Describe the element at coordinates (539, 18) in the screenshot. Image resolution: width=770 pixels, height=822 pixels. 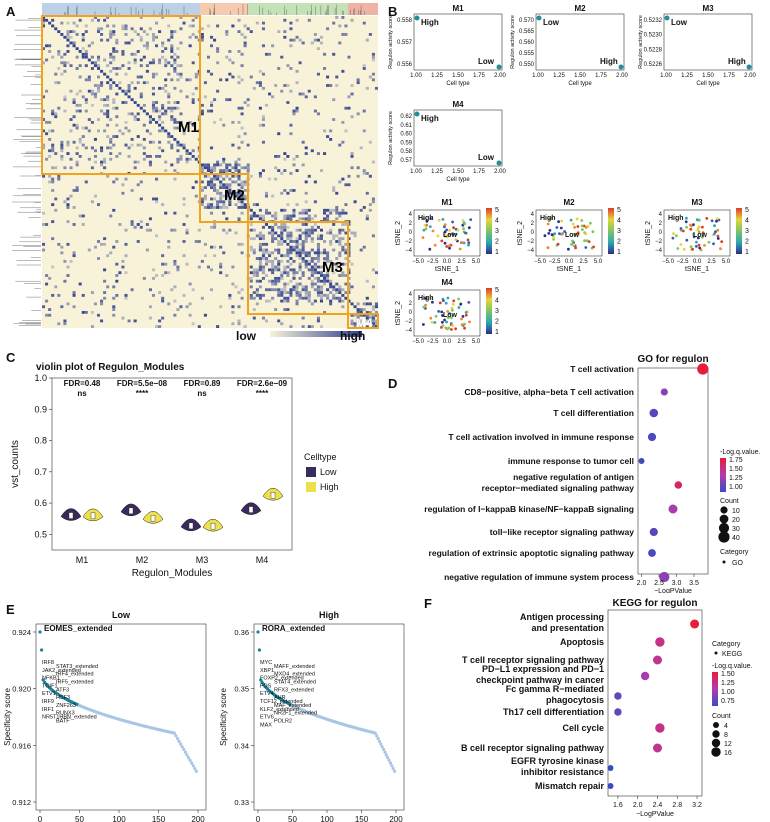
I see `scatter-point` at that location.